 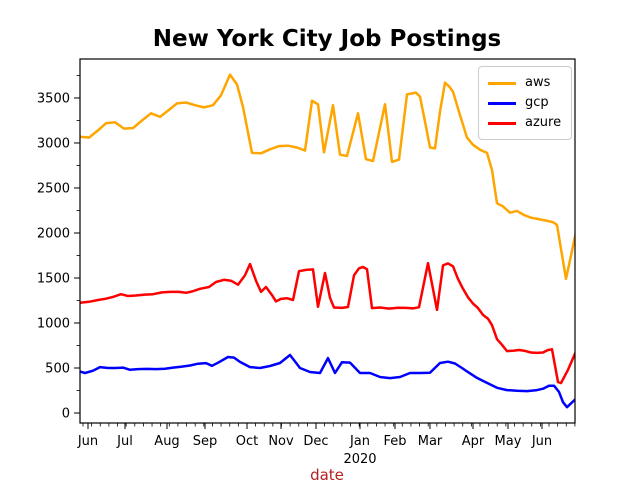 I want to click on y-tick-label: 1500, so click(x=53, y=278).